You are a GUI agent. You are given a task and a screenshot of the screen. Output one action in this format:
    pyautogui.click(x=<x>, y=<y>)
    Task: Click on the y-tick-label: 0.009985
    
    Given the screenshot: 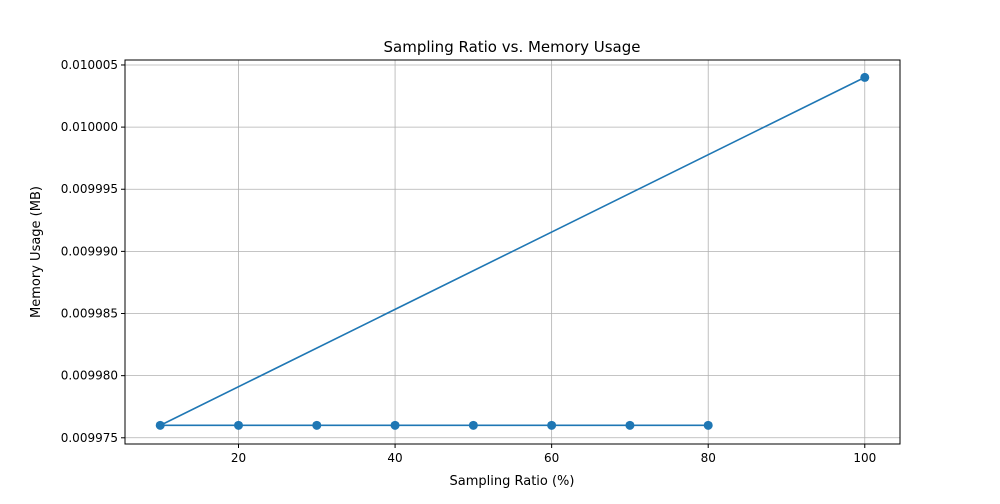 What is the action you would take?
    pyautogui.click(x=89, y=314)
    